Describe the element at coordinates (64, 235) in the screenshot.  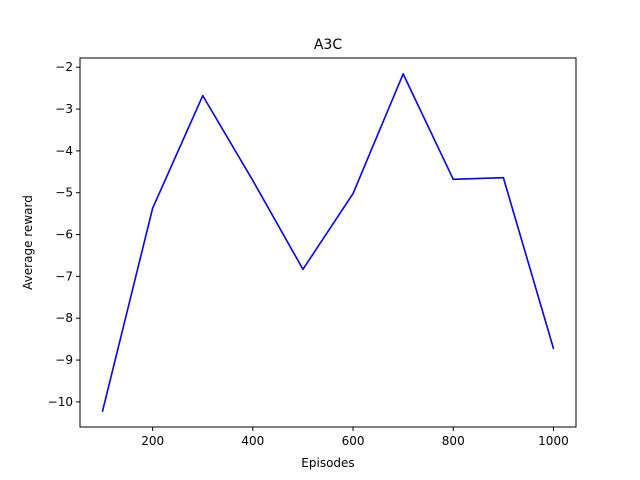
I see `y-tick-label: −6` at that location.